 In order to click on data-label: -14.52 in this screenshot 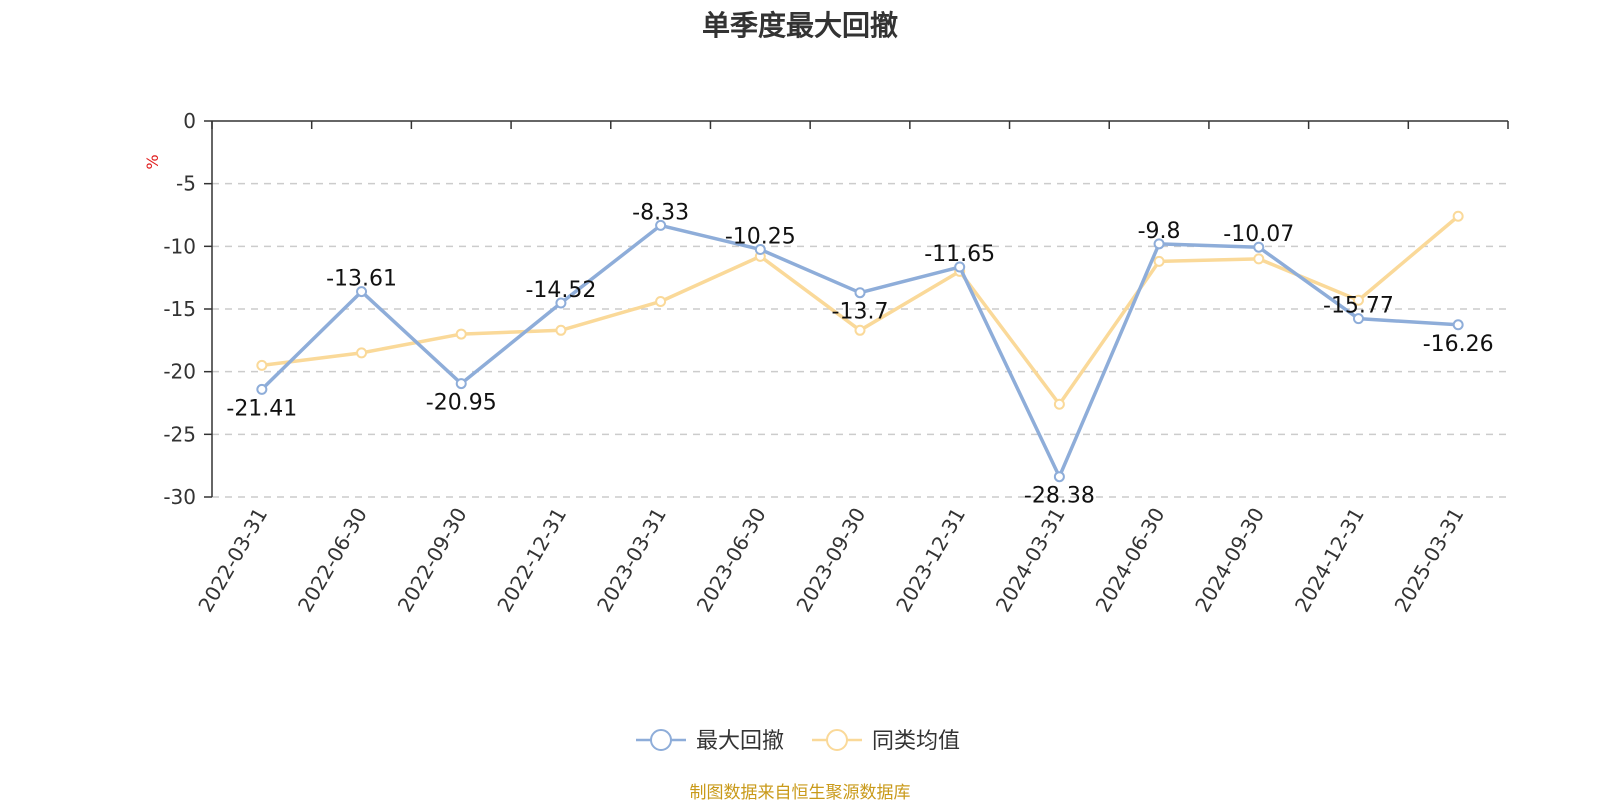, I will do `click(560, 290)`.